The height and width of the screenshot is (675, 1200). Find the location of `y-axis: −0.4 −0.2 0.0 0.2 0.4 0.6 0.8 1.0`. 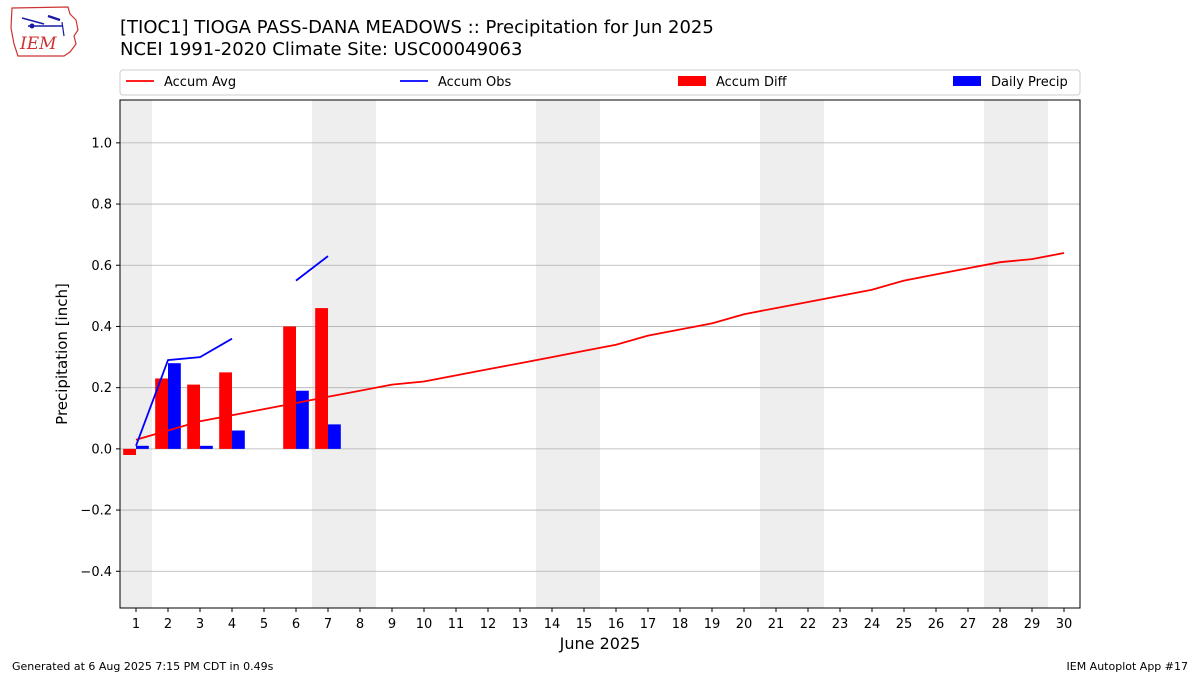

y-axis: −0.4 −0.2 0.0 0.2 0.4 0.6 0.8 1.0 is located at coordinates (100, 358).